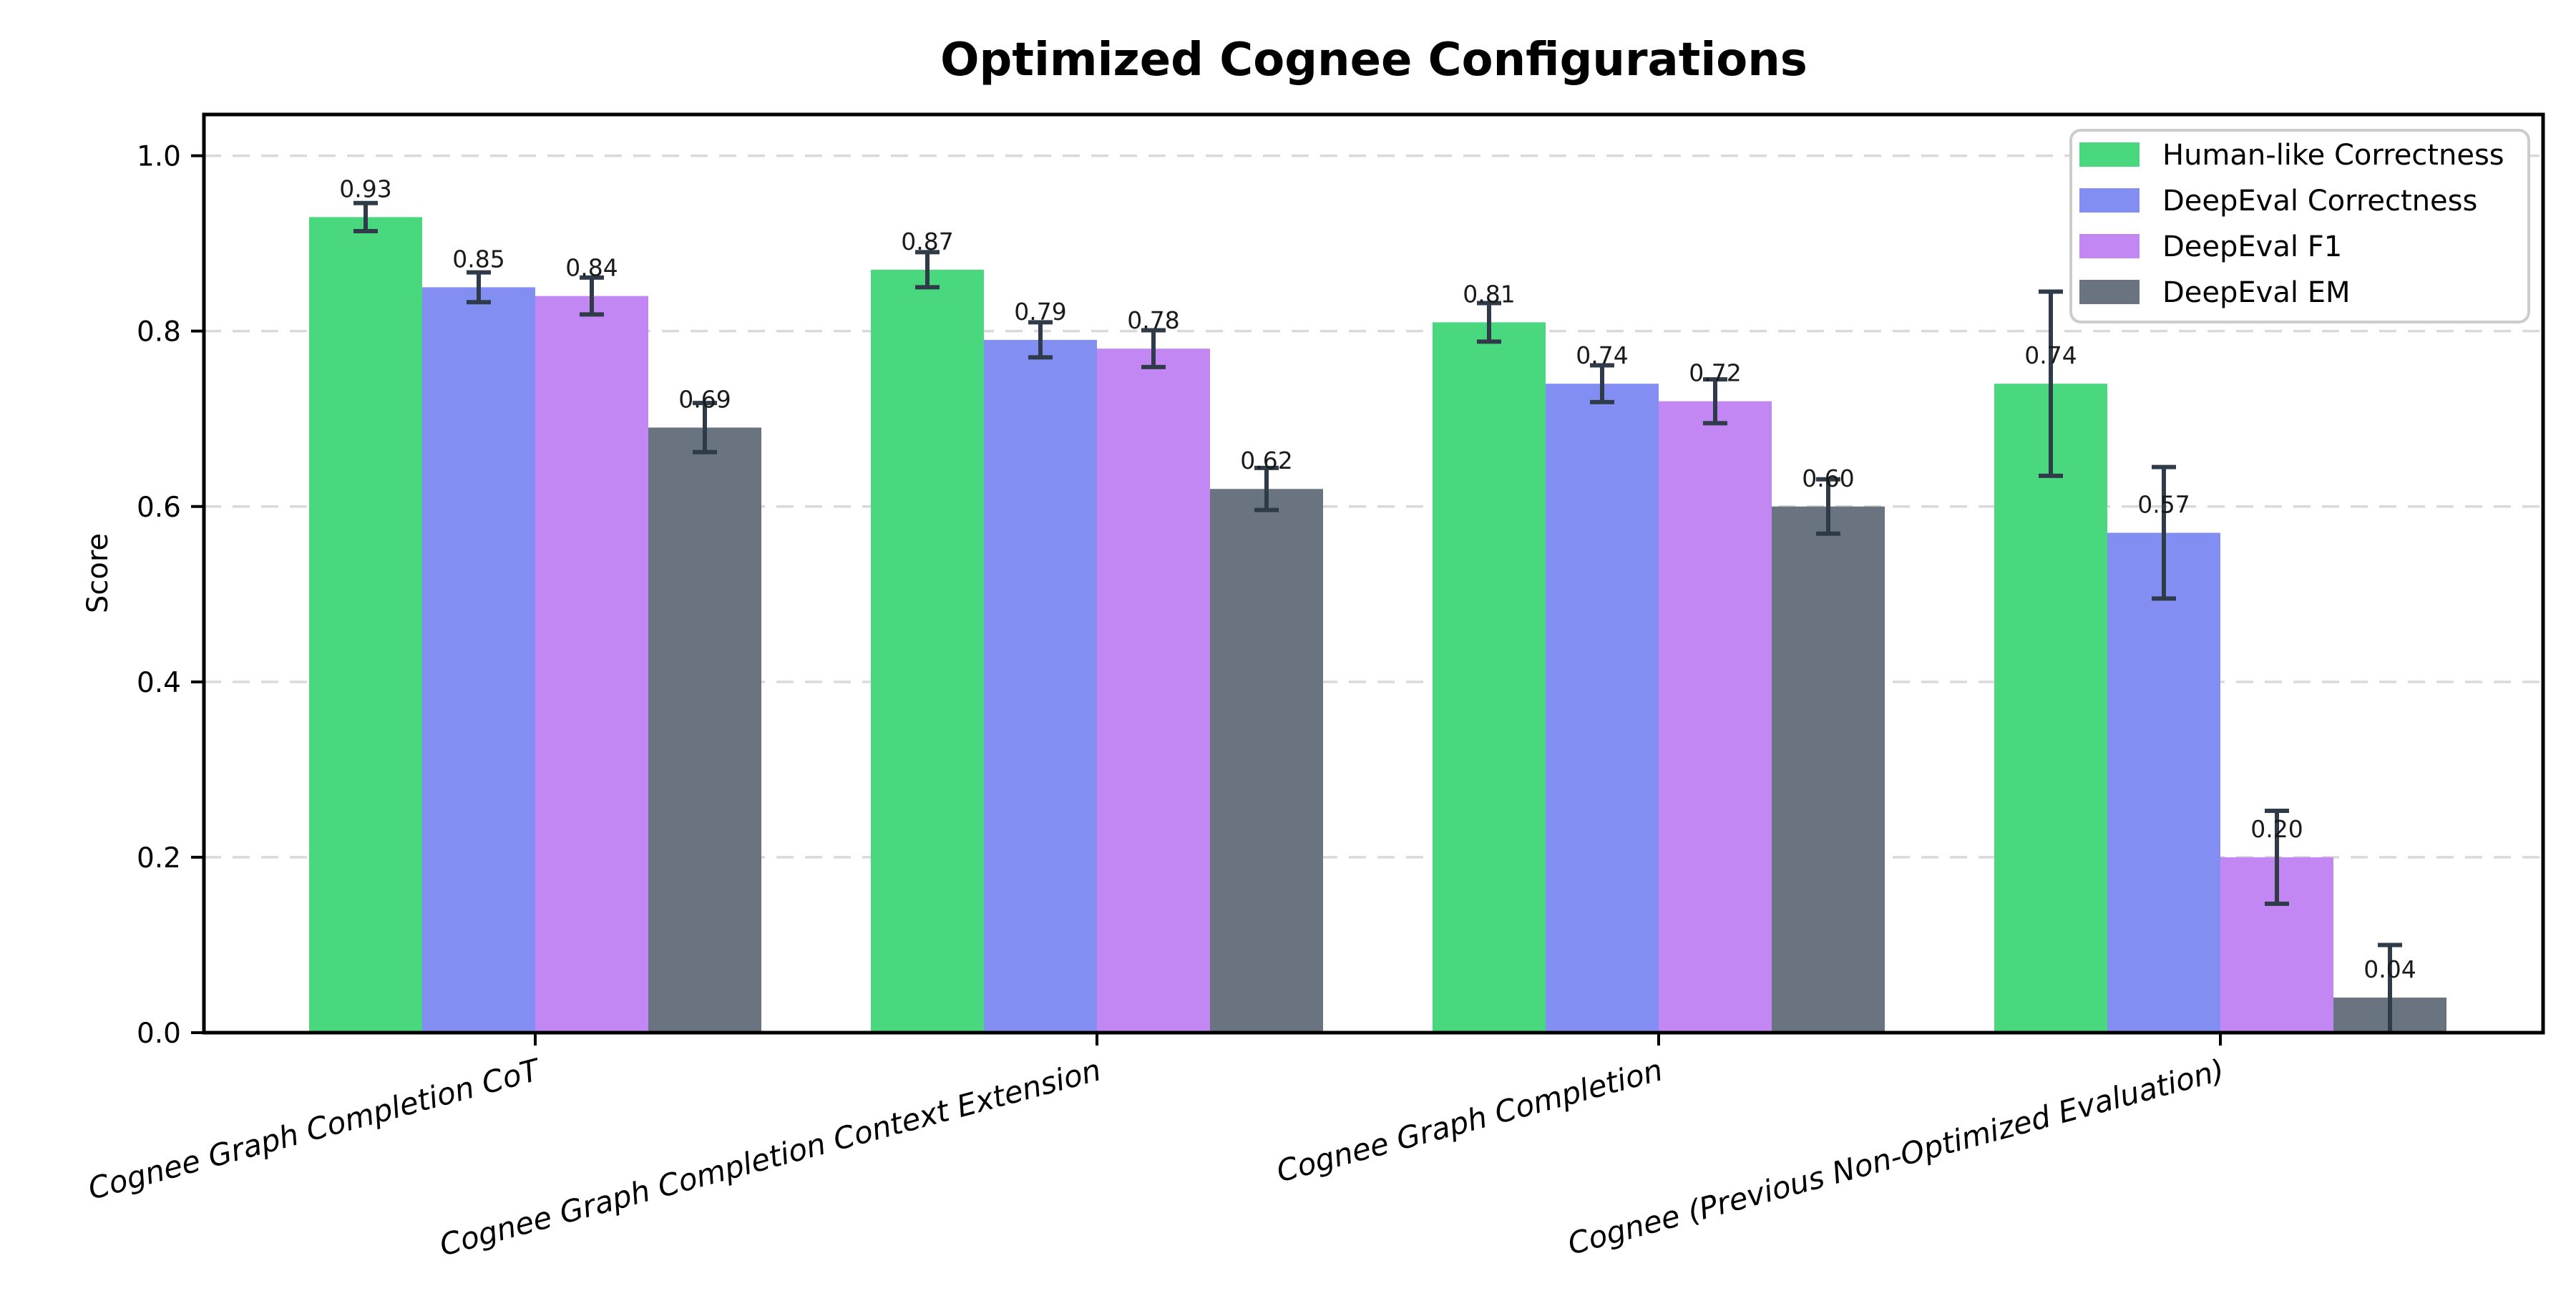 The height and width of the screenshot is (1291, 2576). Describe the element at coordinates (1715, 373) in the screenshot. I see `bar-value-label: 0.72` at that location.